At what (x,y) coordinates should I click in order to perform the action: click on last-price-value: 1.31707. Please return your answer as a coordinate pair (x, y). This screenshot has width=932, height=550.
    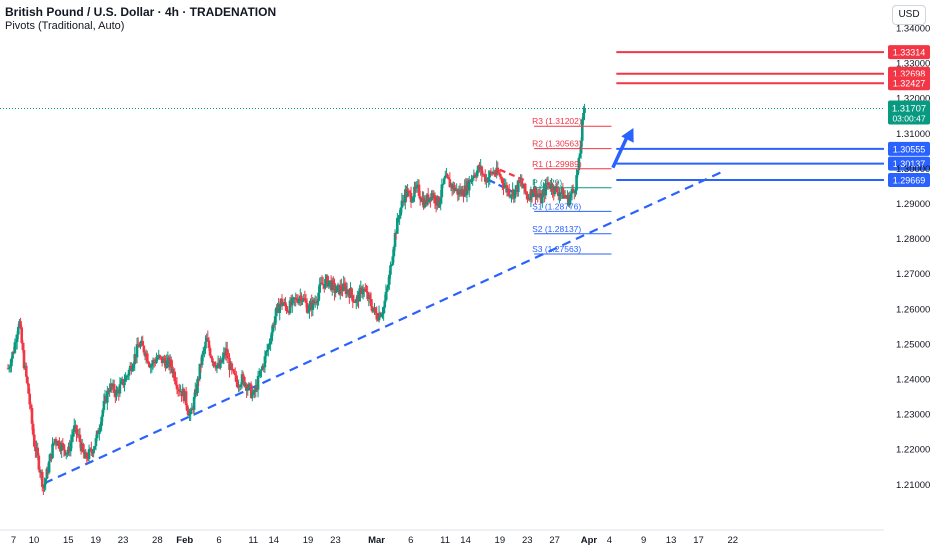
    Looking at the image, I should click on (909, 108).